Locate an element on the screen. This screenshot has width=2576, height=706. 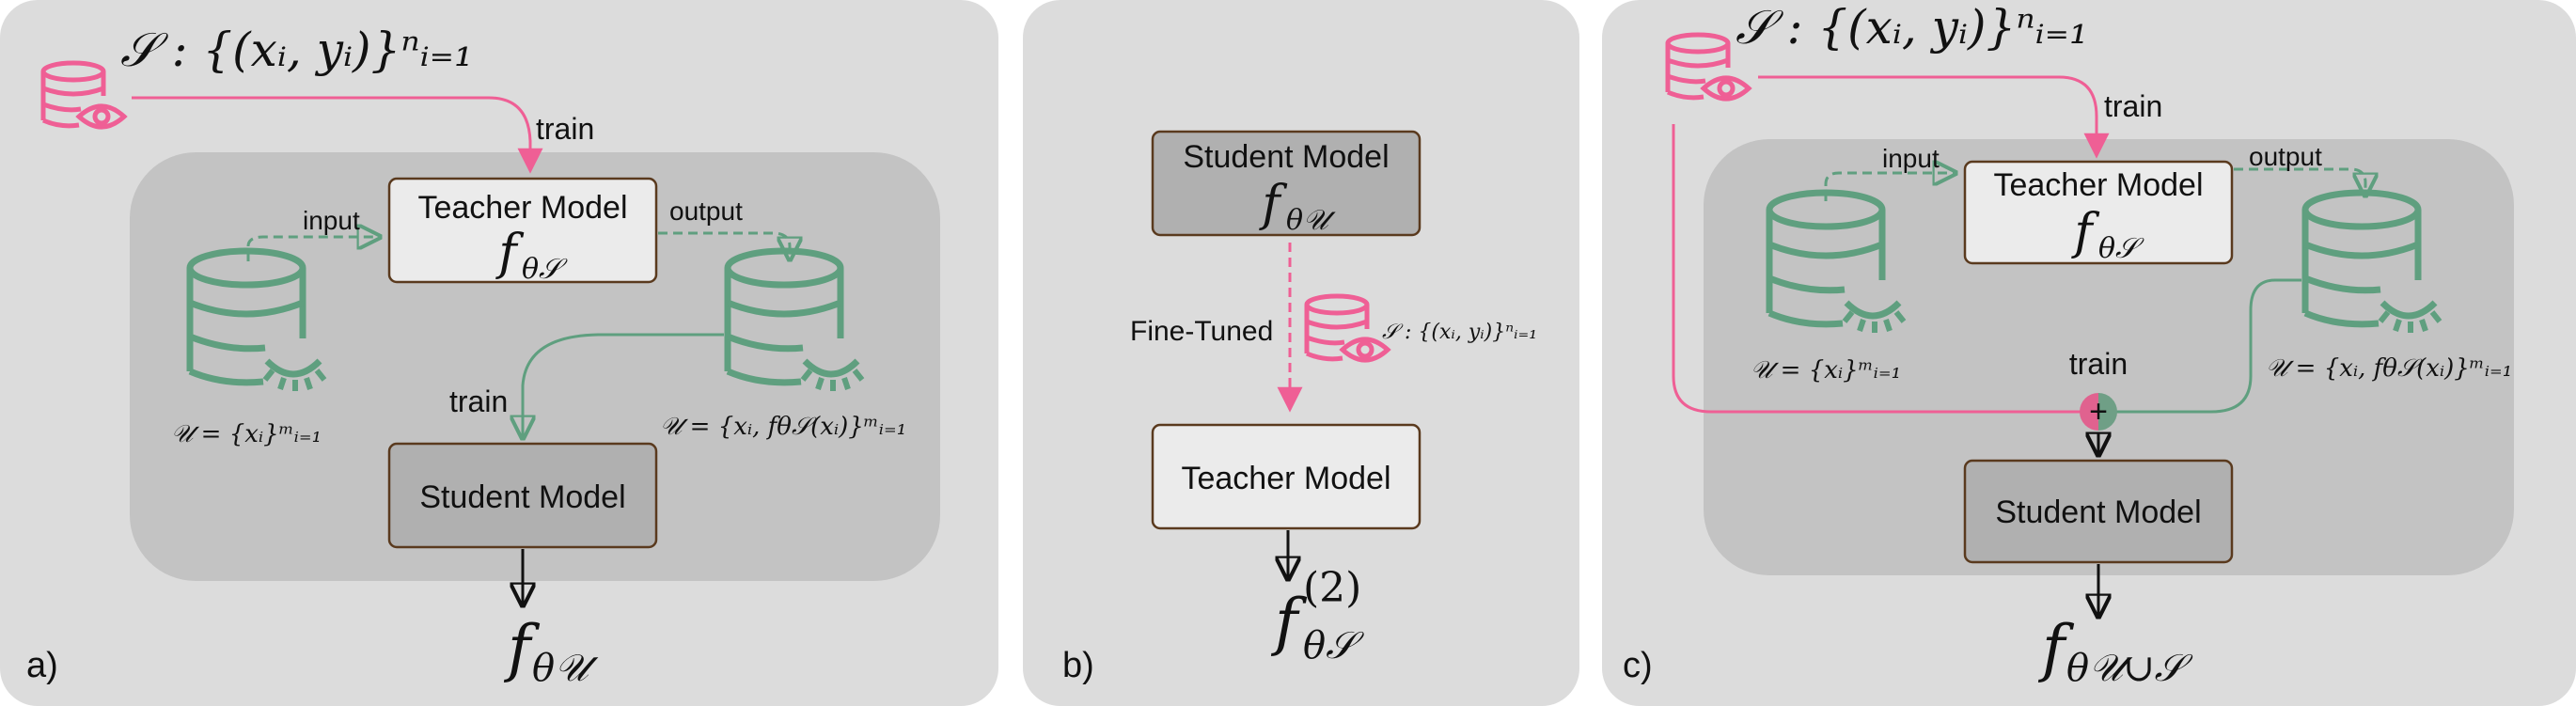
c-student-model-box is located at coordinates (2098, 511).